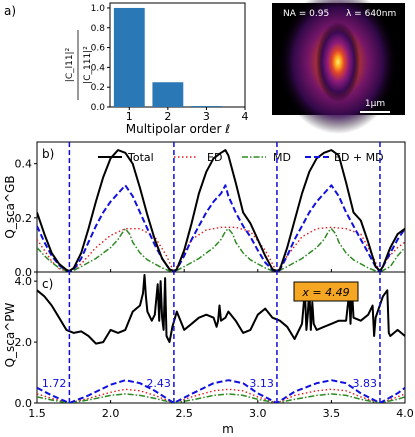 This screenshot has width=415, height=437. I want to click on panel-c-label: c), so click(47, 284).